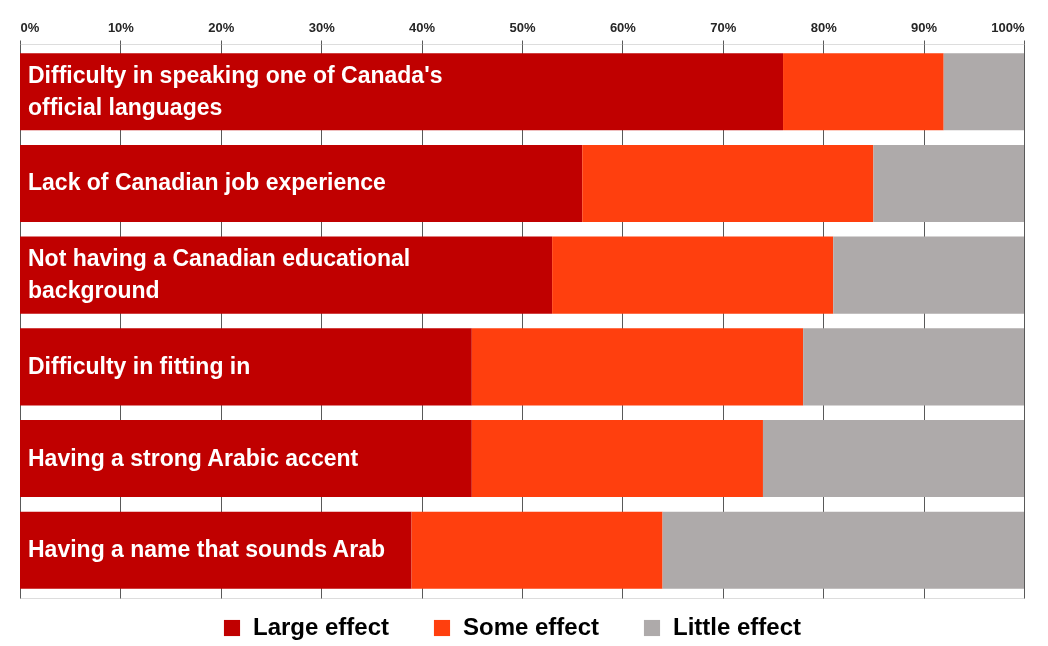 The width and height of the screenshot is (1048, 646). Describe the element at coordinates (219, 274) in the screenshot. I see `y-tick-label: Not having a Canadian educational background` at that location.